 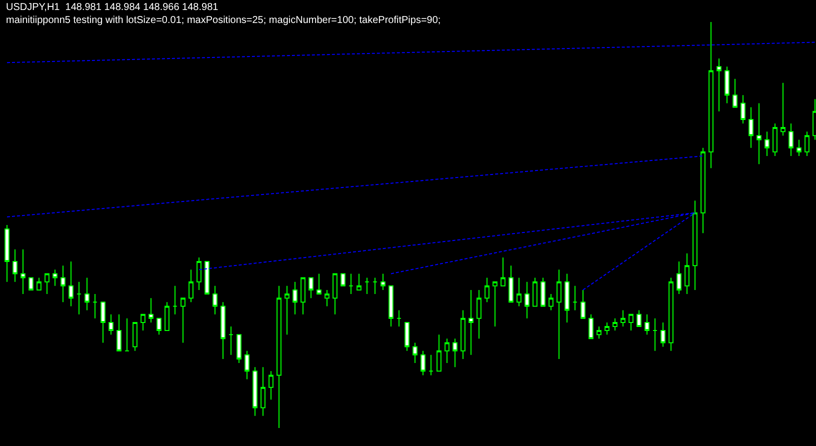 What do you see at coordinates (223, 20) in the screenshot?
I see `chart-subtitle: mainitiipponn5 testing with lotSize=0.01; maxPositions=25; magicNumber=100; takeProfitPips=90;` at bounding box center [223, 20].